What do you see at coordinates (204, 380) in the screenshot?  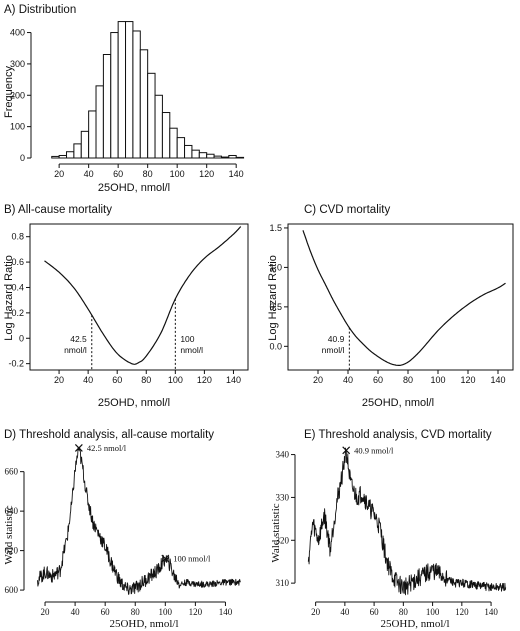 I see `panel-b-x-tick-label: 120` at bounding box center [204, 380].